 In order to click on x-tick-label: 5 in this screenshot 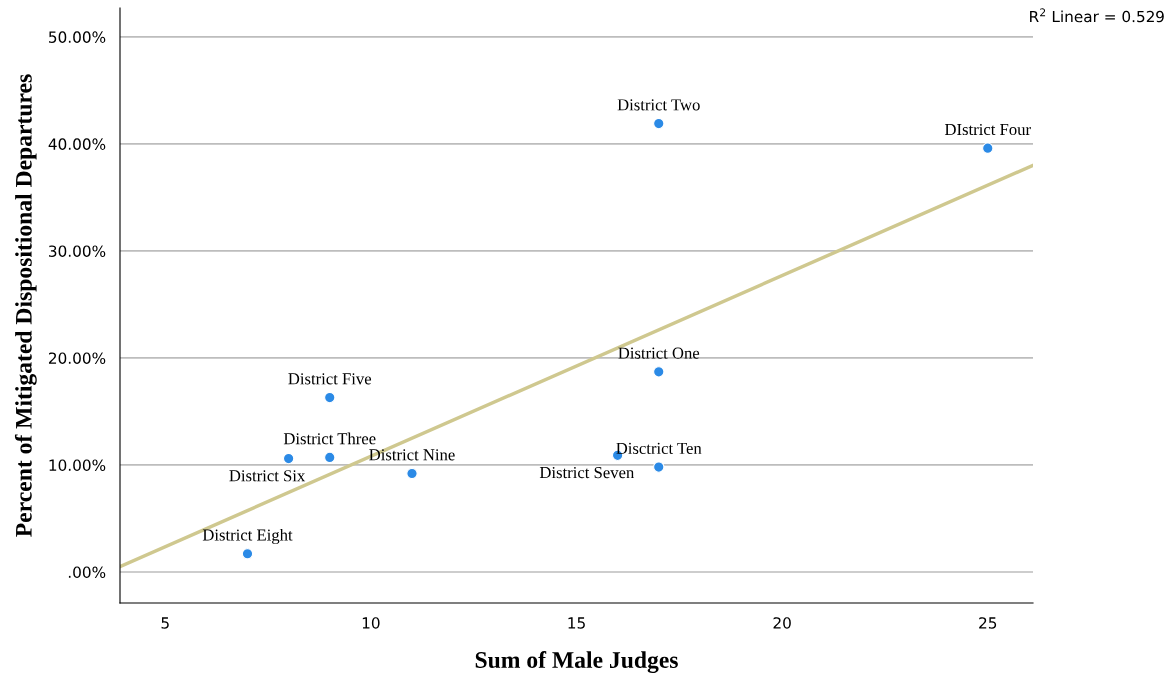, I will do `click(165, 623)`.